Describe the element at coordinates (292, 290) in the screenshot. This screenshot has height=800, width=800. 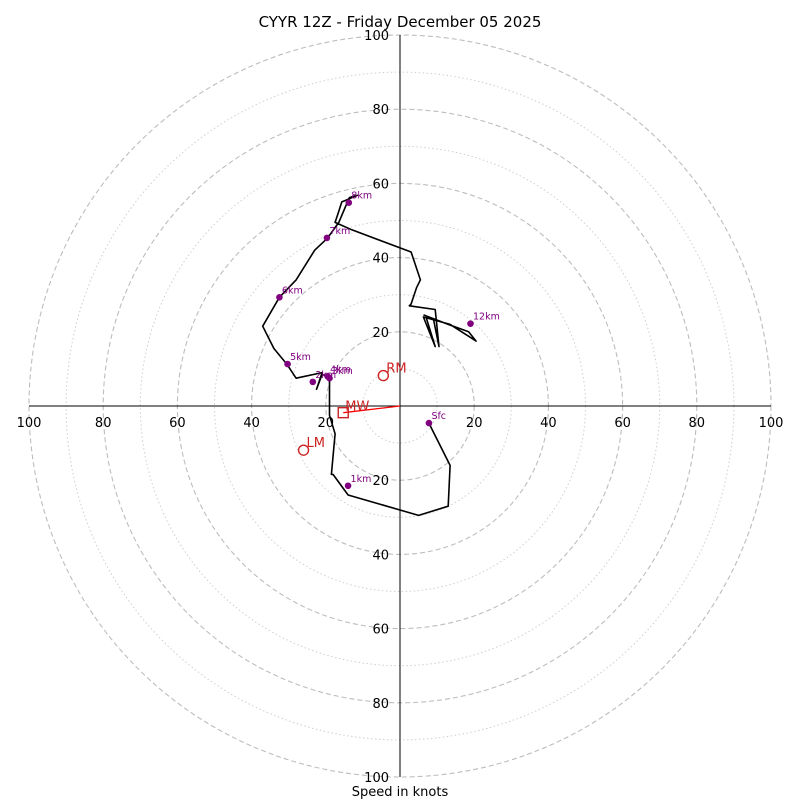
I see `height-marker-label: 6km` at that location.